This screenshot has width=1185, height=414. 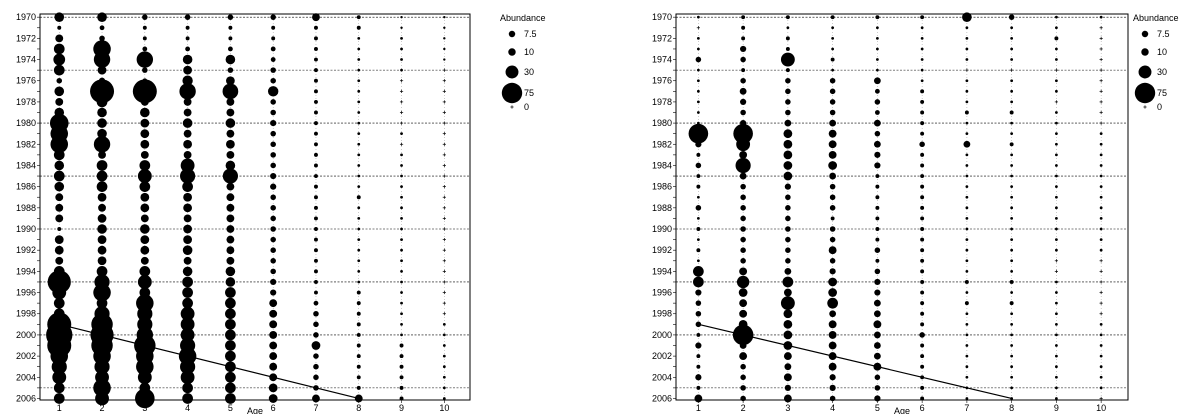 I want to click on x-tick-label: 9, so click(x=401, y=408).